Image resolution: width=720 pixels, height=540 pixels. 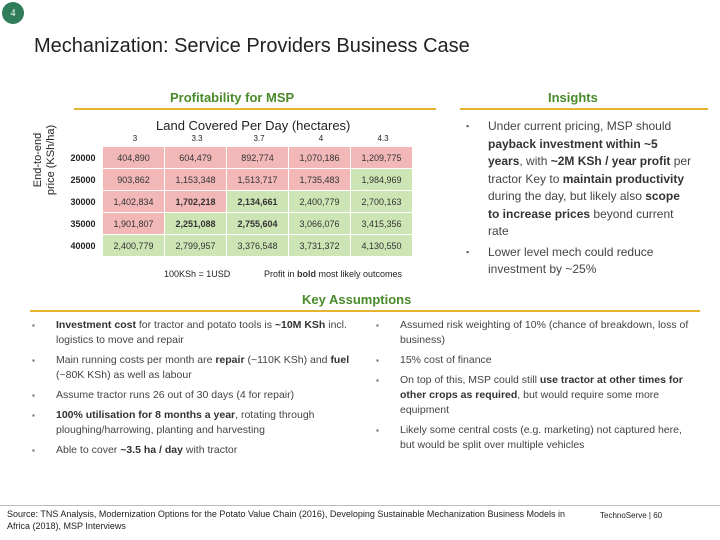 I want to click on table-cell: 1,153,348, so click(x=195, y=179).